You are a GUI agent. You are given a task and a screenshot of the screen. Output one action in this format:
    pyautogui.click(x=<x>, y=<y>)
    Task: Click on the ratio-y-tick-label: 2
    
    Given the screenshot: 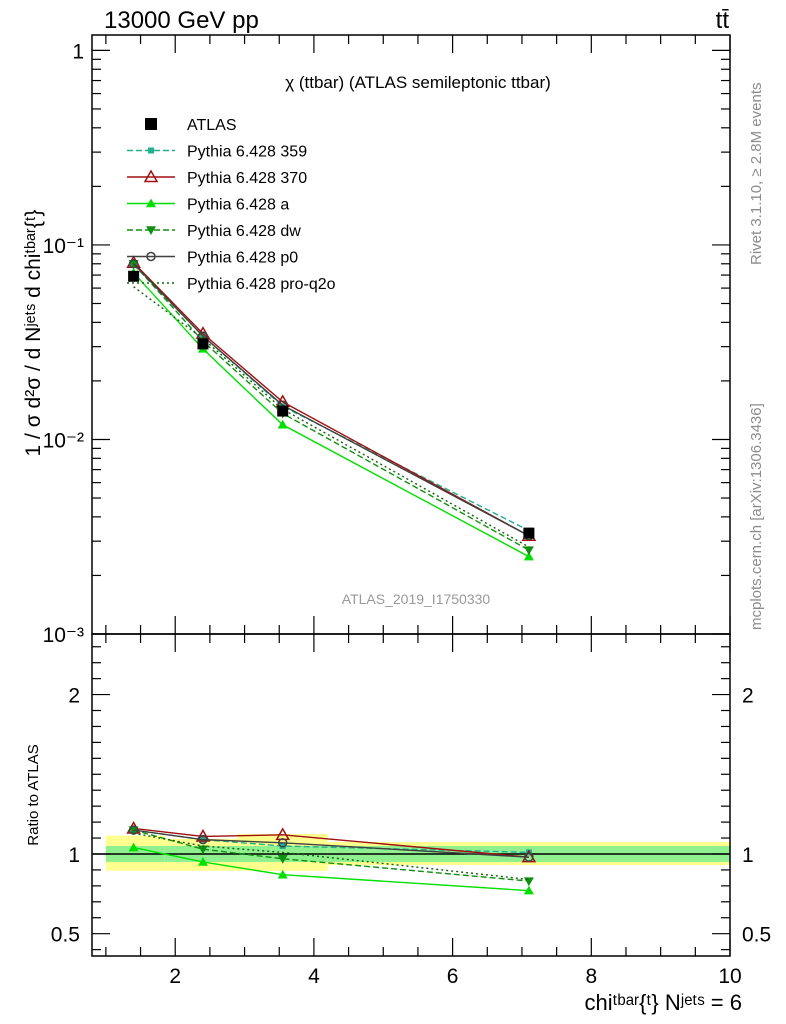 What is the action you would take?
    pyautogui.click(x=74, y=696)
    